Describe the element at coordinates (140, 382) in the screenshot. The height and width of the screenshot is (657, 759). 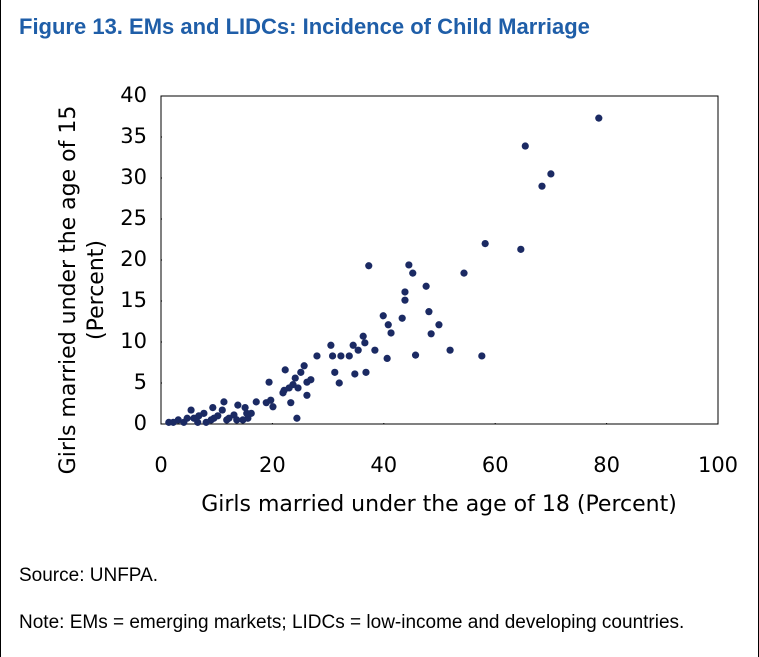
I see `y-tick-label: 5` at that location.